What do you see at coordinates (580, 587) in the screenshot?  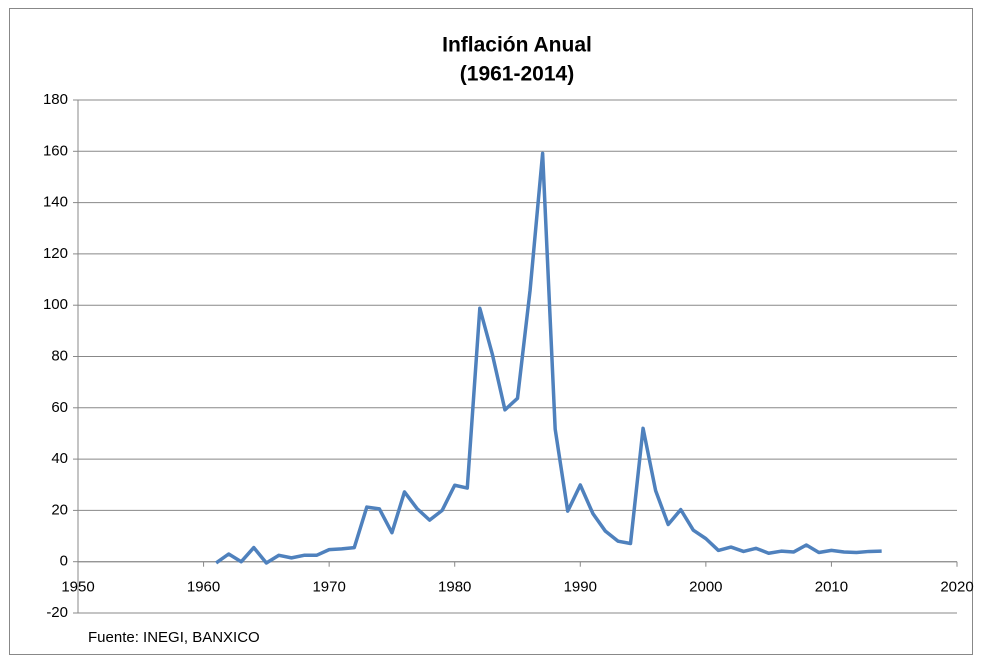 I see `x-tick-label: 1990` at bounding box center [580, 587].